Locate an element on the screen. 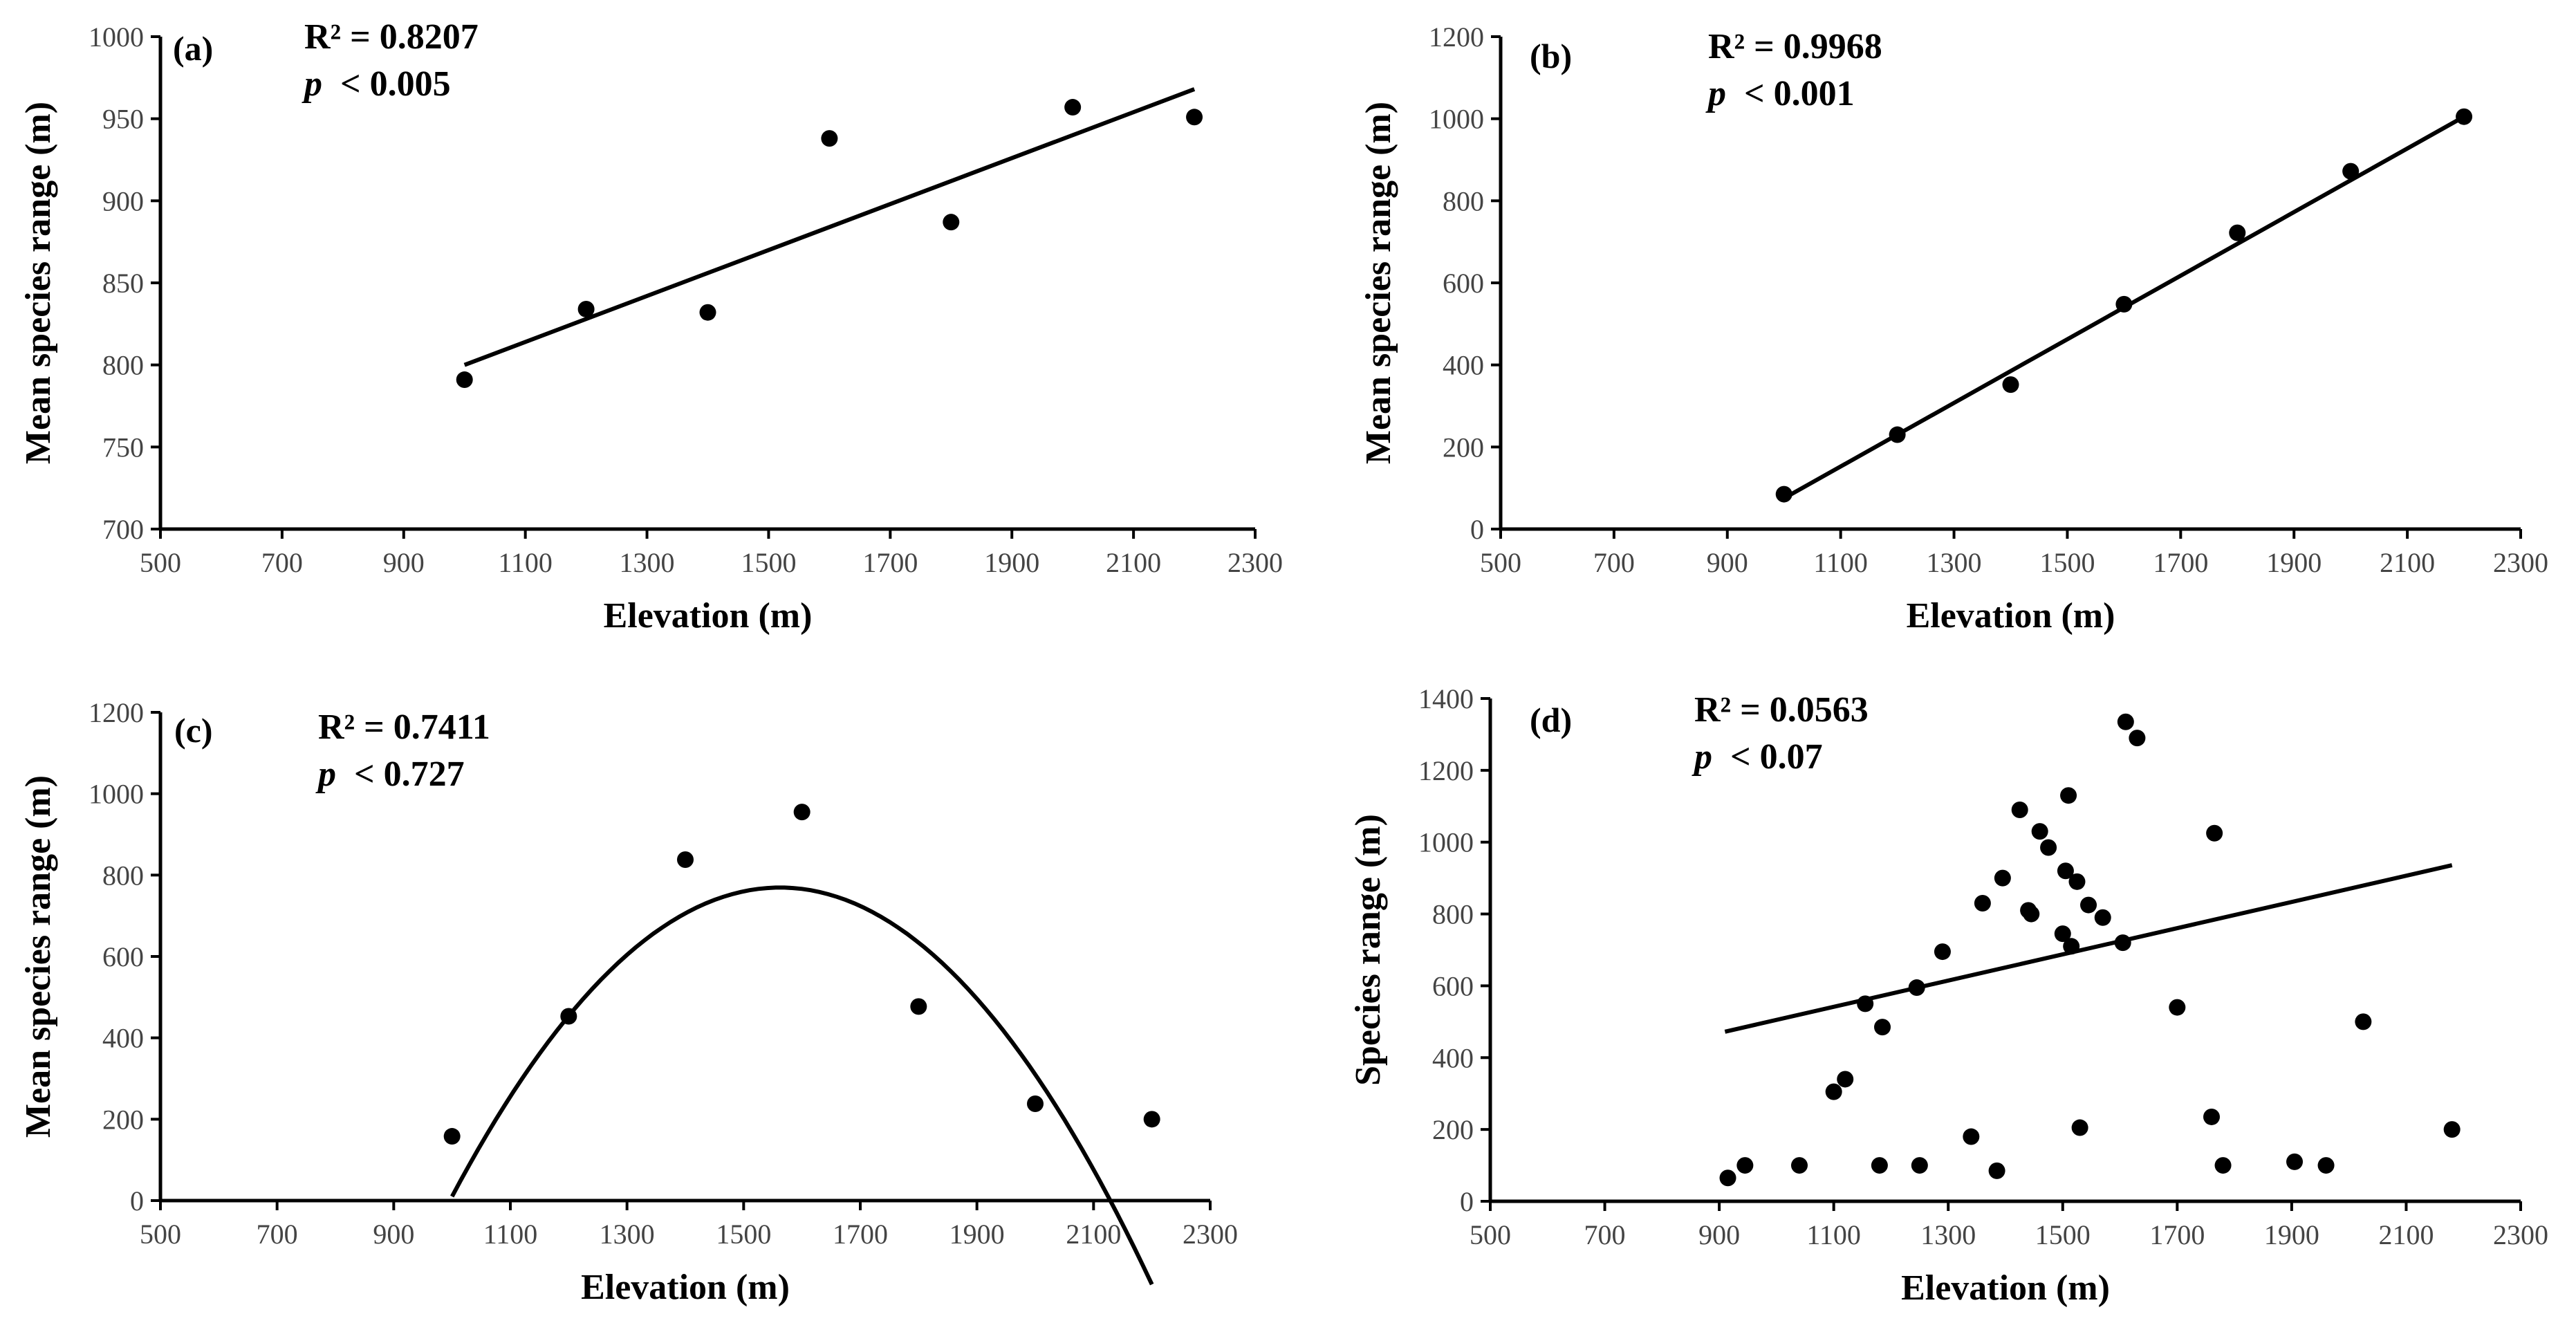  panel-label: (a) is located at coordinates (193, 48).